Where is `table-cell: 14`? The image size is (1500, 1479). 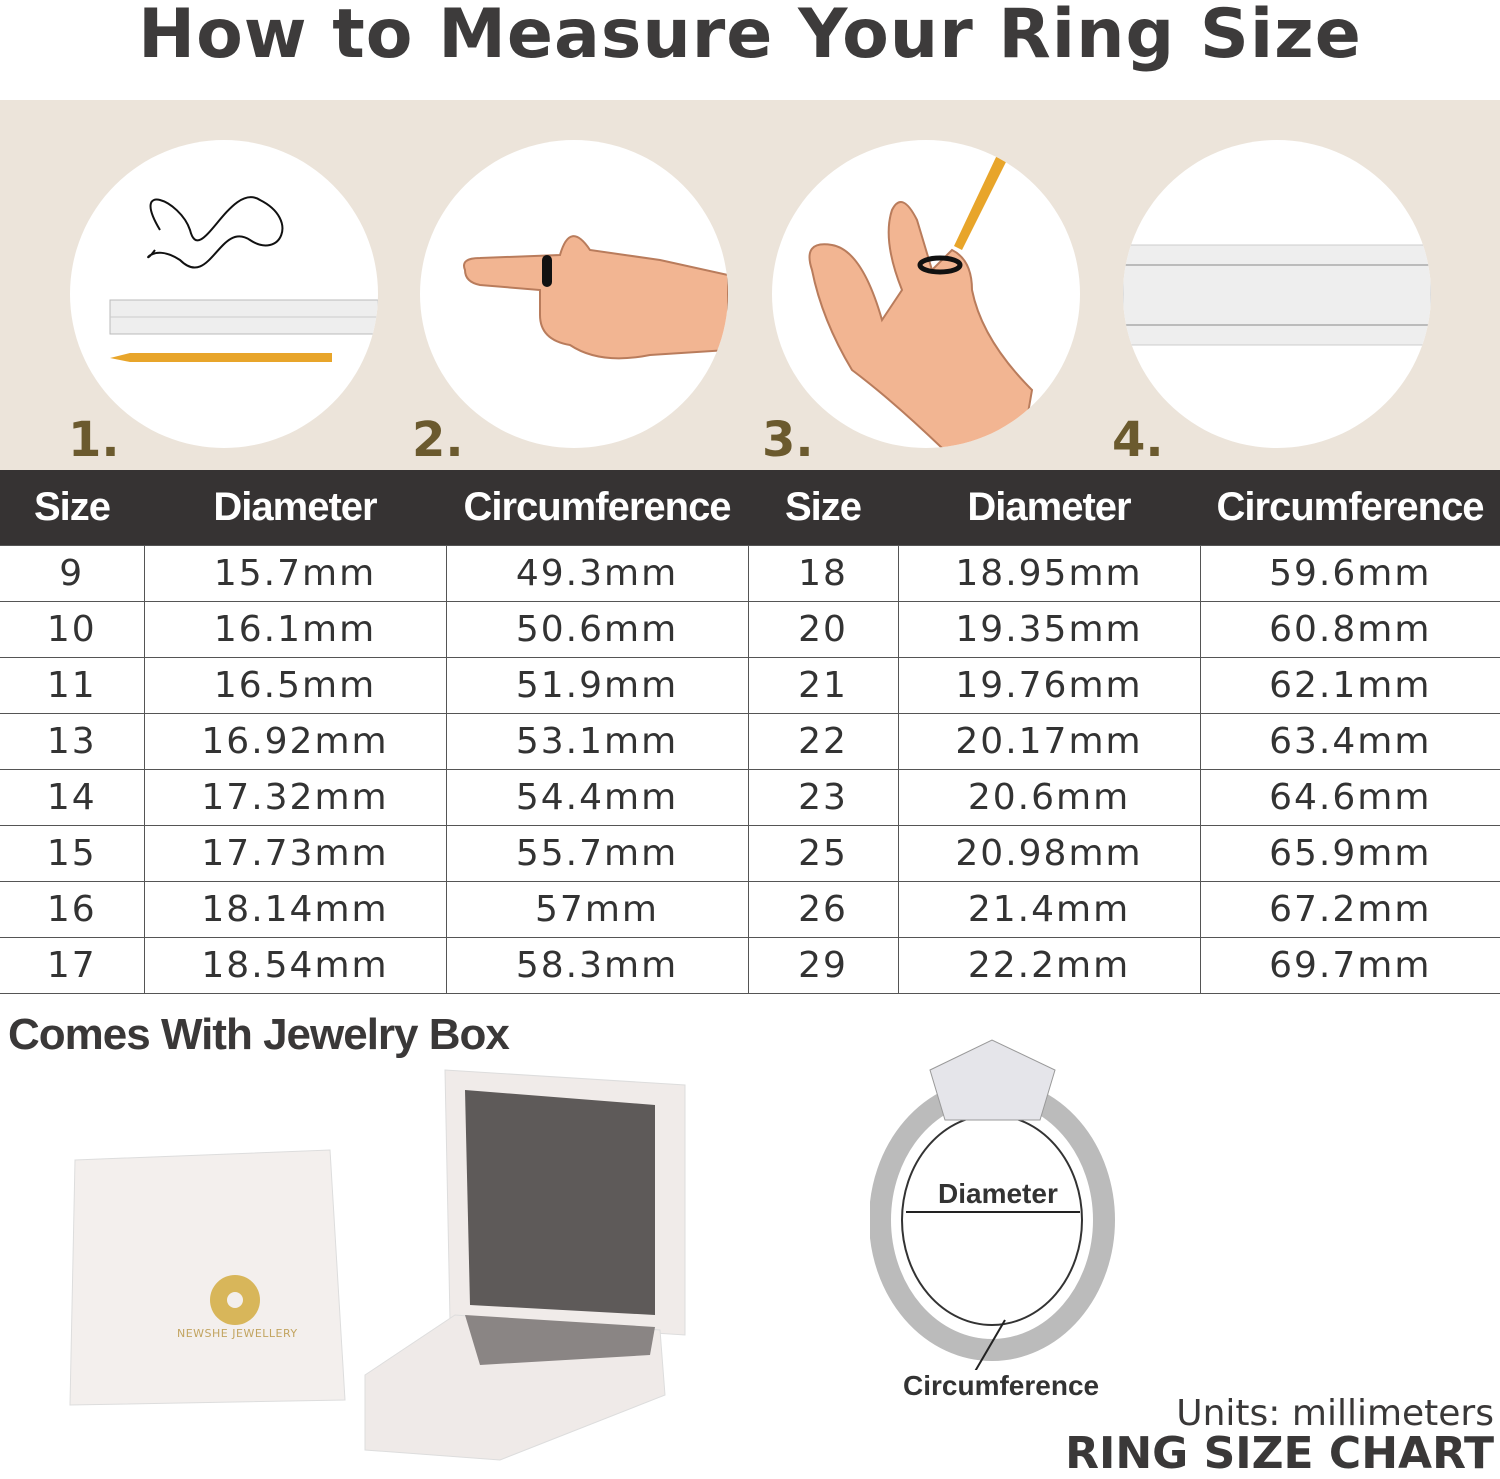 table-cell: 14 is located at coordinates (72, 797).